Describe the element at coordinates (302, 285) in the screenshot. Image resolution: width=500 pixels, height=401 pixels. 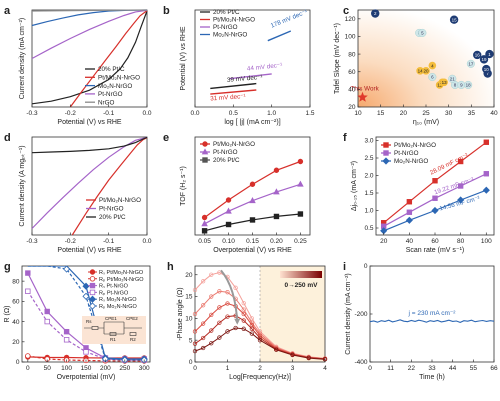
I see `panel-h-scale-label: 0→250 mV` at that location.